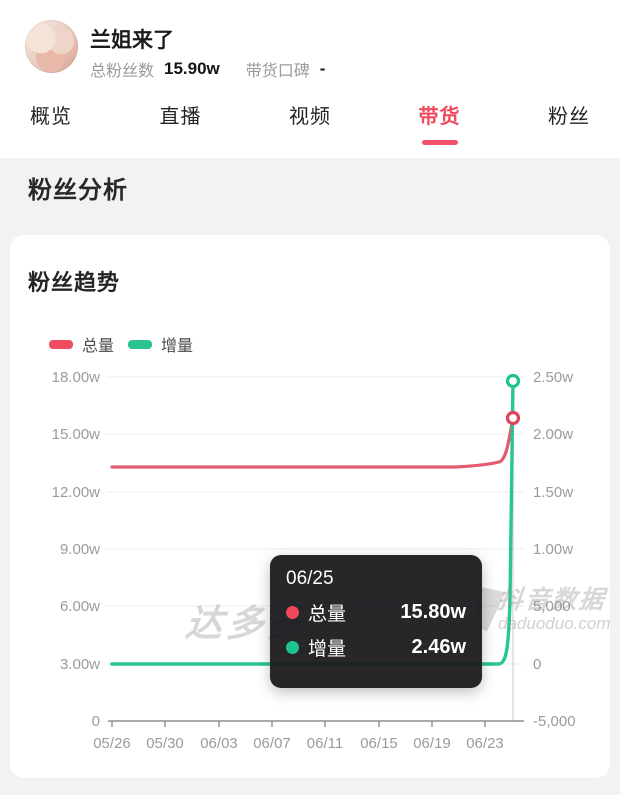 This screenshot has height=795, width=620. I want to click on chart-legend: 总量 增量, so click(121, 344).